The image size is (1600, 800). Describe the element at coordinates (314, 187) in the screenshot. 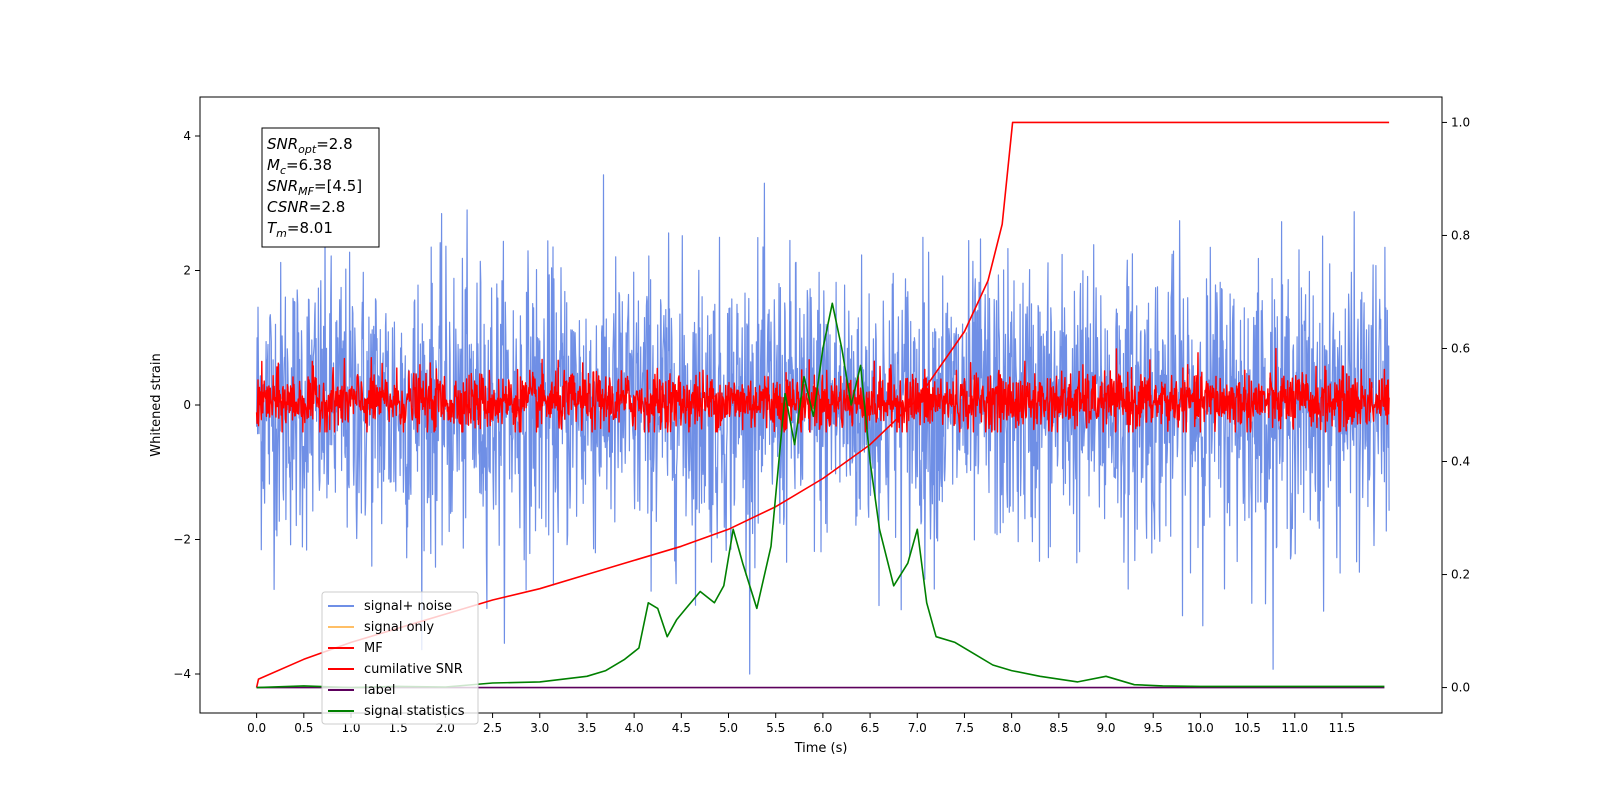

I see `annotation-line: SNRMF=[4.5]` at that location.